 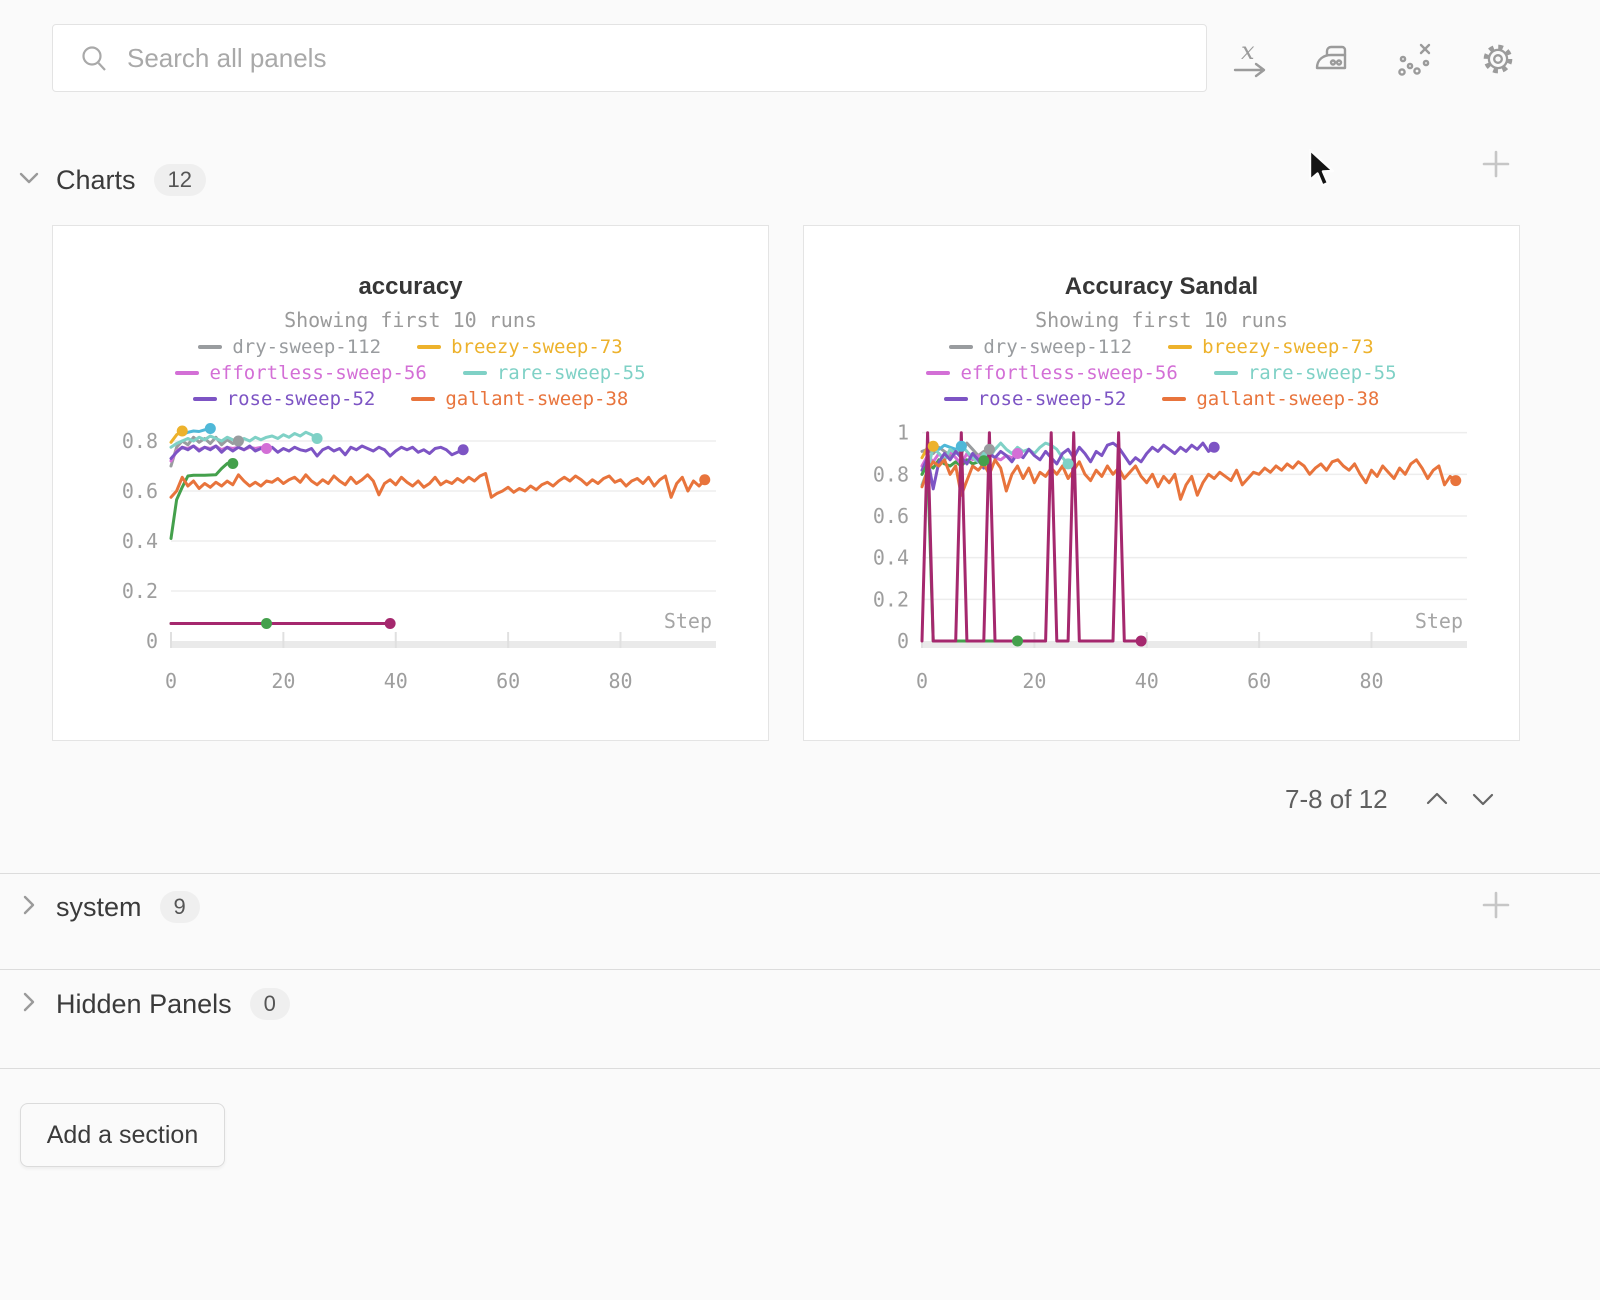 I want to click on x-tick-label: 40, so click(x=395, y=681).